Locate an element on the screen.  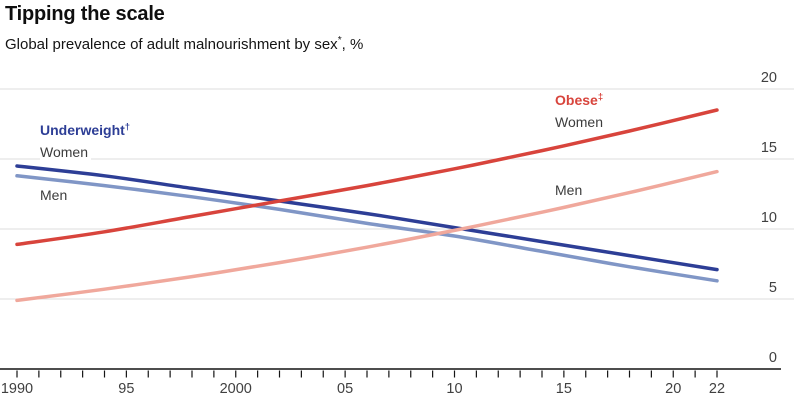
series-label-underweight: Underweight† is located at coordinates (87, 130).